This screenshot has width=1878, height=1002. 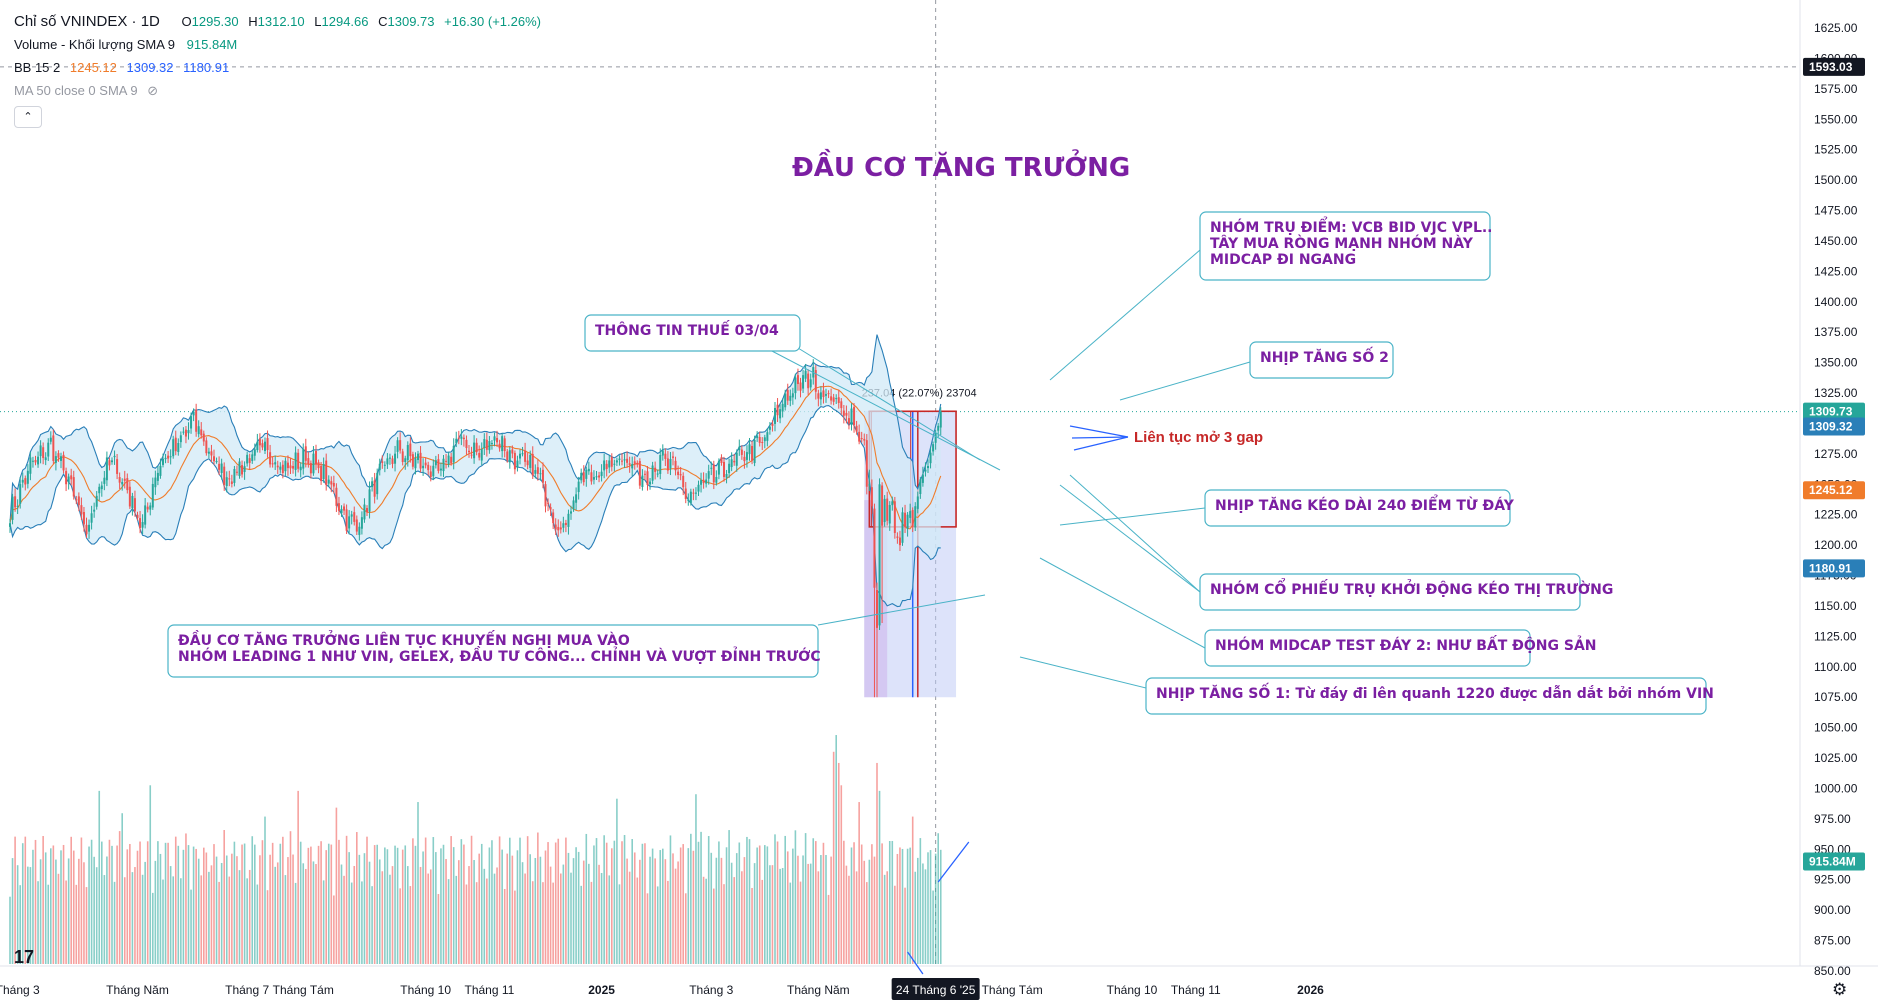 I want to click on time-tick-label: Tháng 3, so click(x=711, y=990).